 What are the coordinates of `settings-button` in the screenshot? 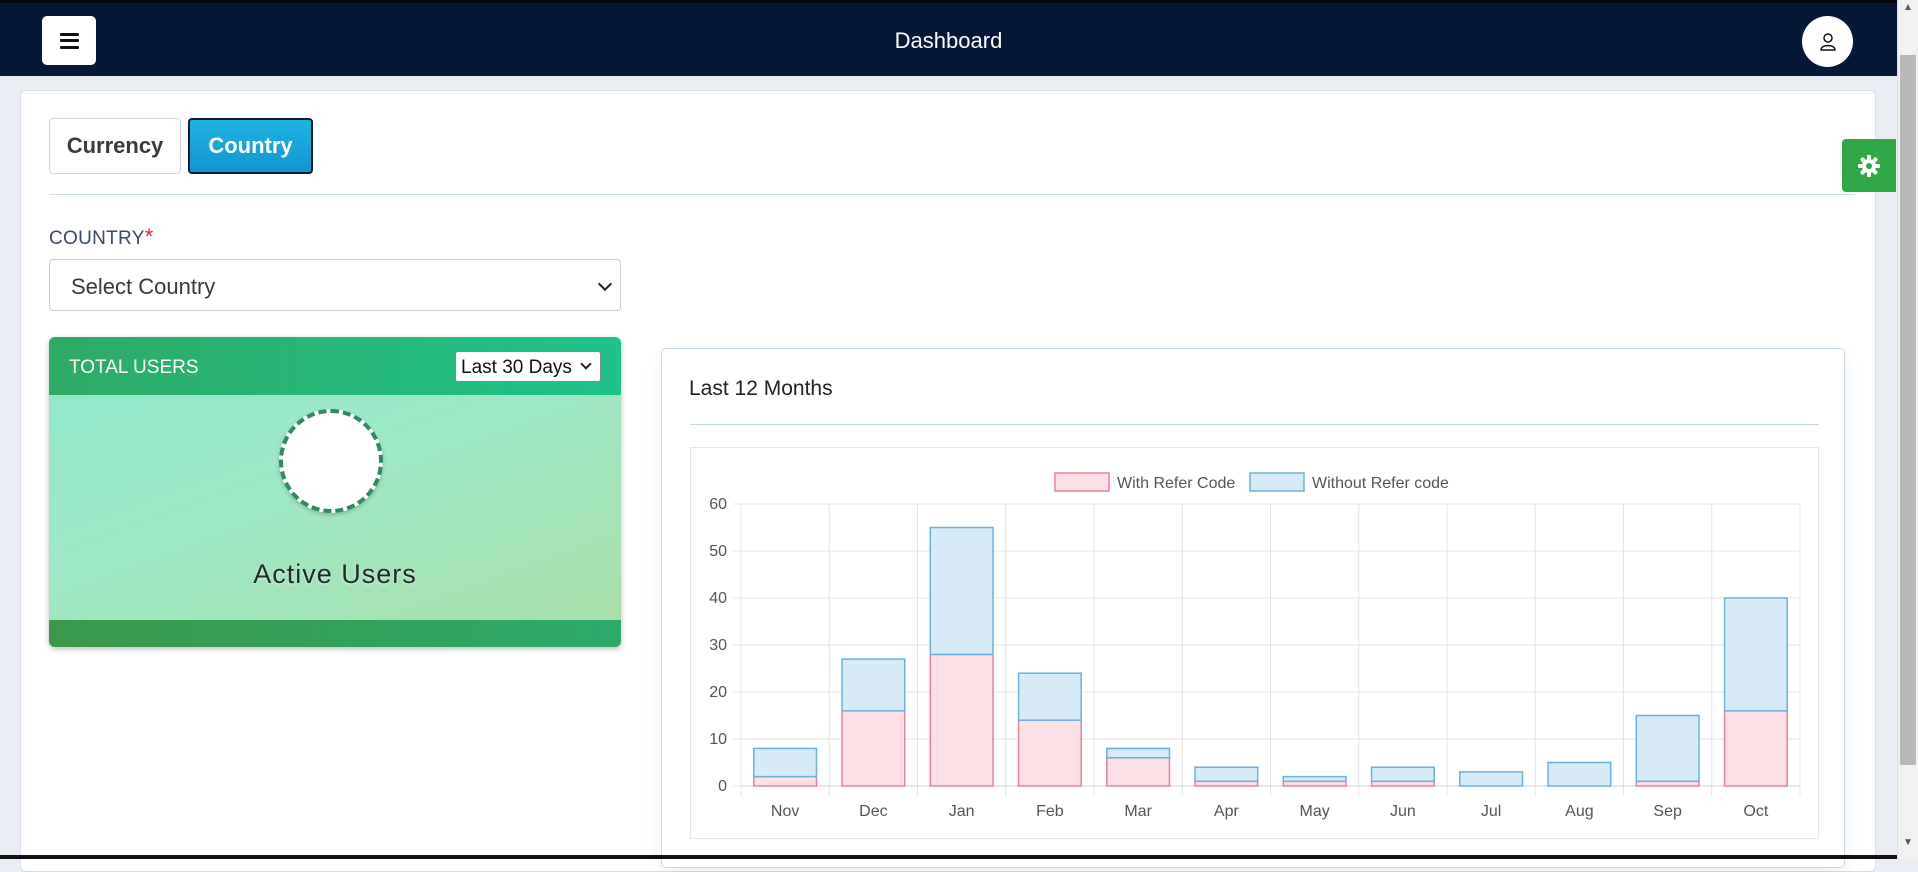 It's located at (1869, 165).